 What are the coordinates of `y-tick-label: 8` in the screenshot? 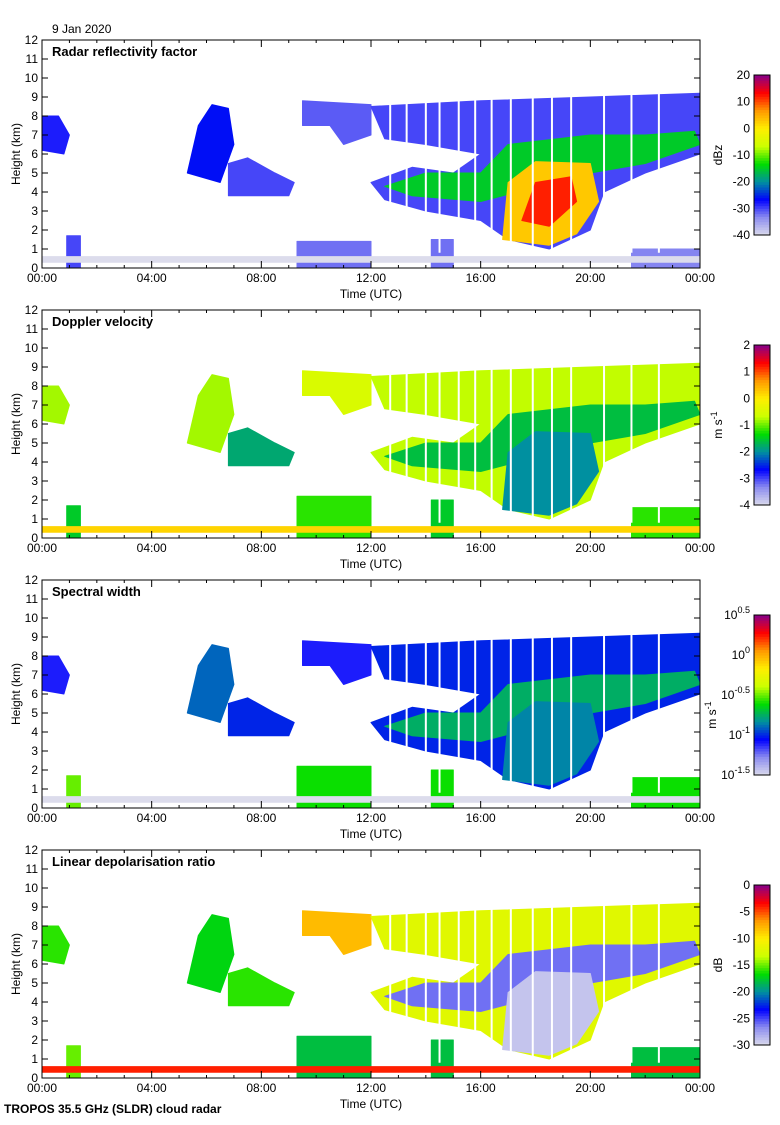 It's located at (34, 656).